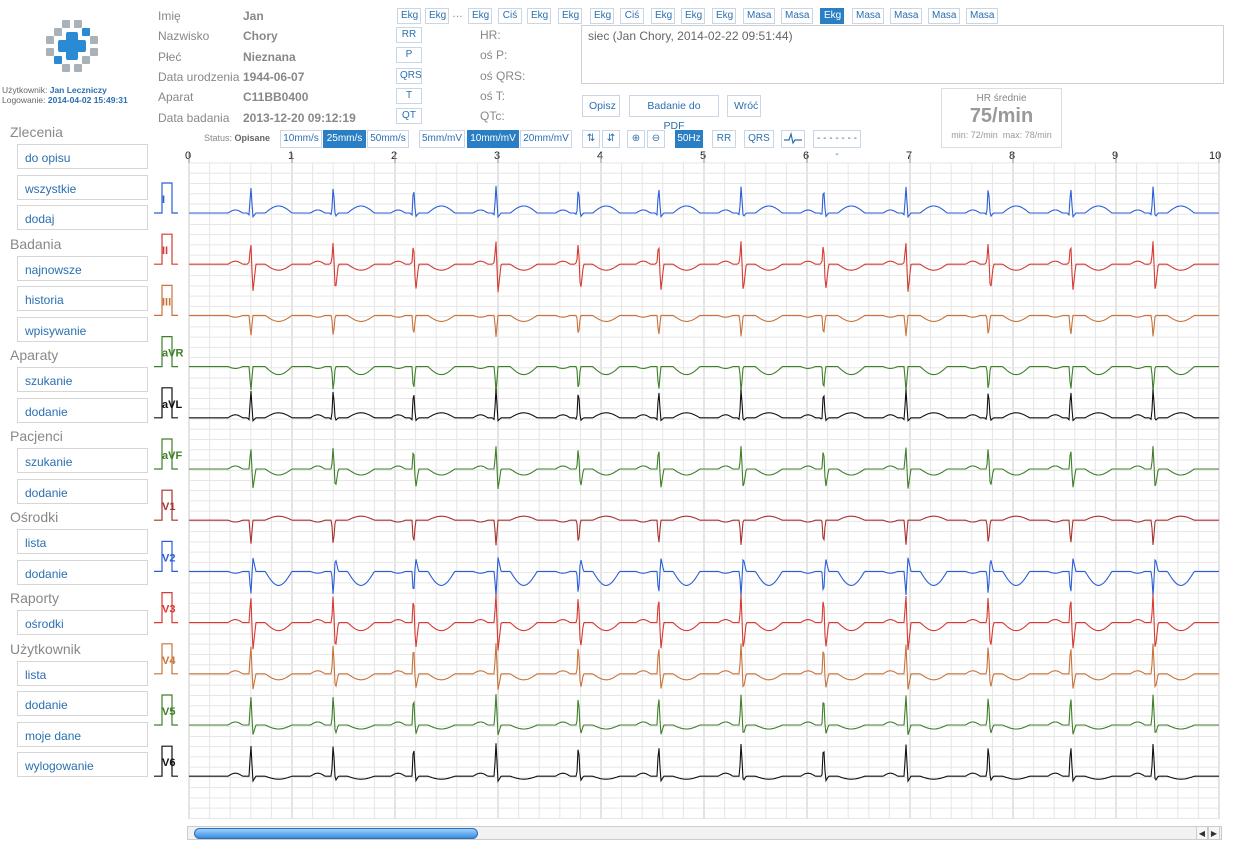 The height and width of the screenshot is (850, 1249). I want to click on sidebar-item: historia, so click(82, 298).